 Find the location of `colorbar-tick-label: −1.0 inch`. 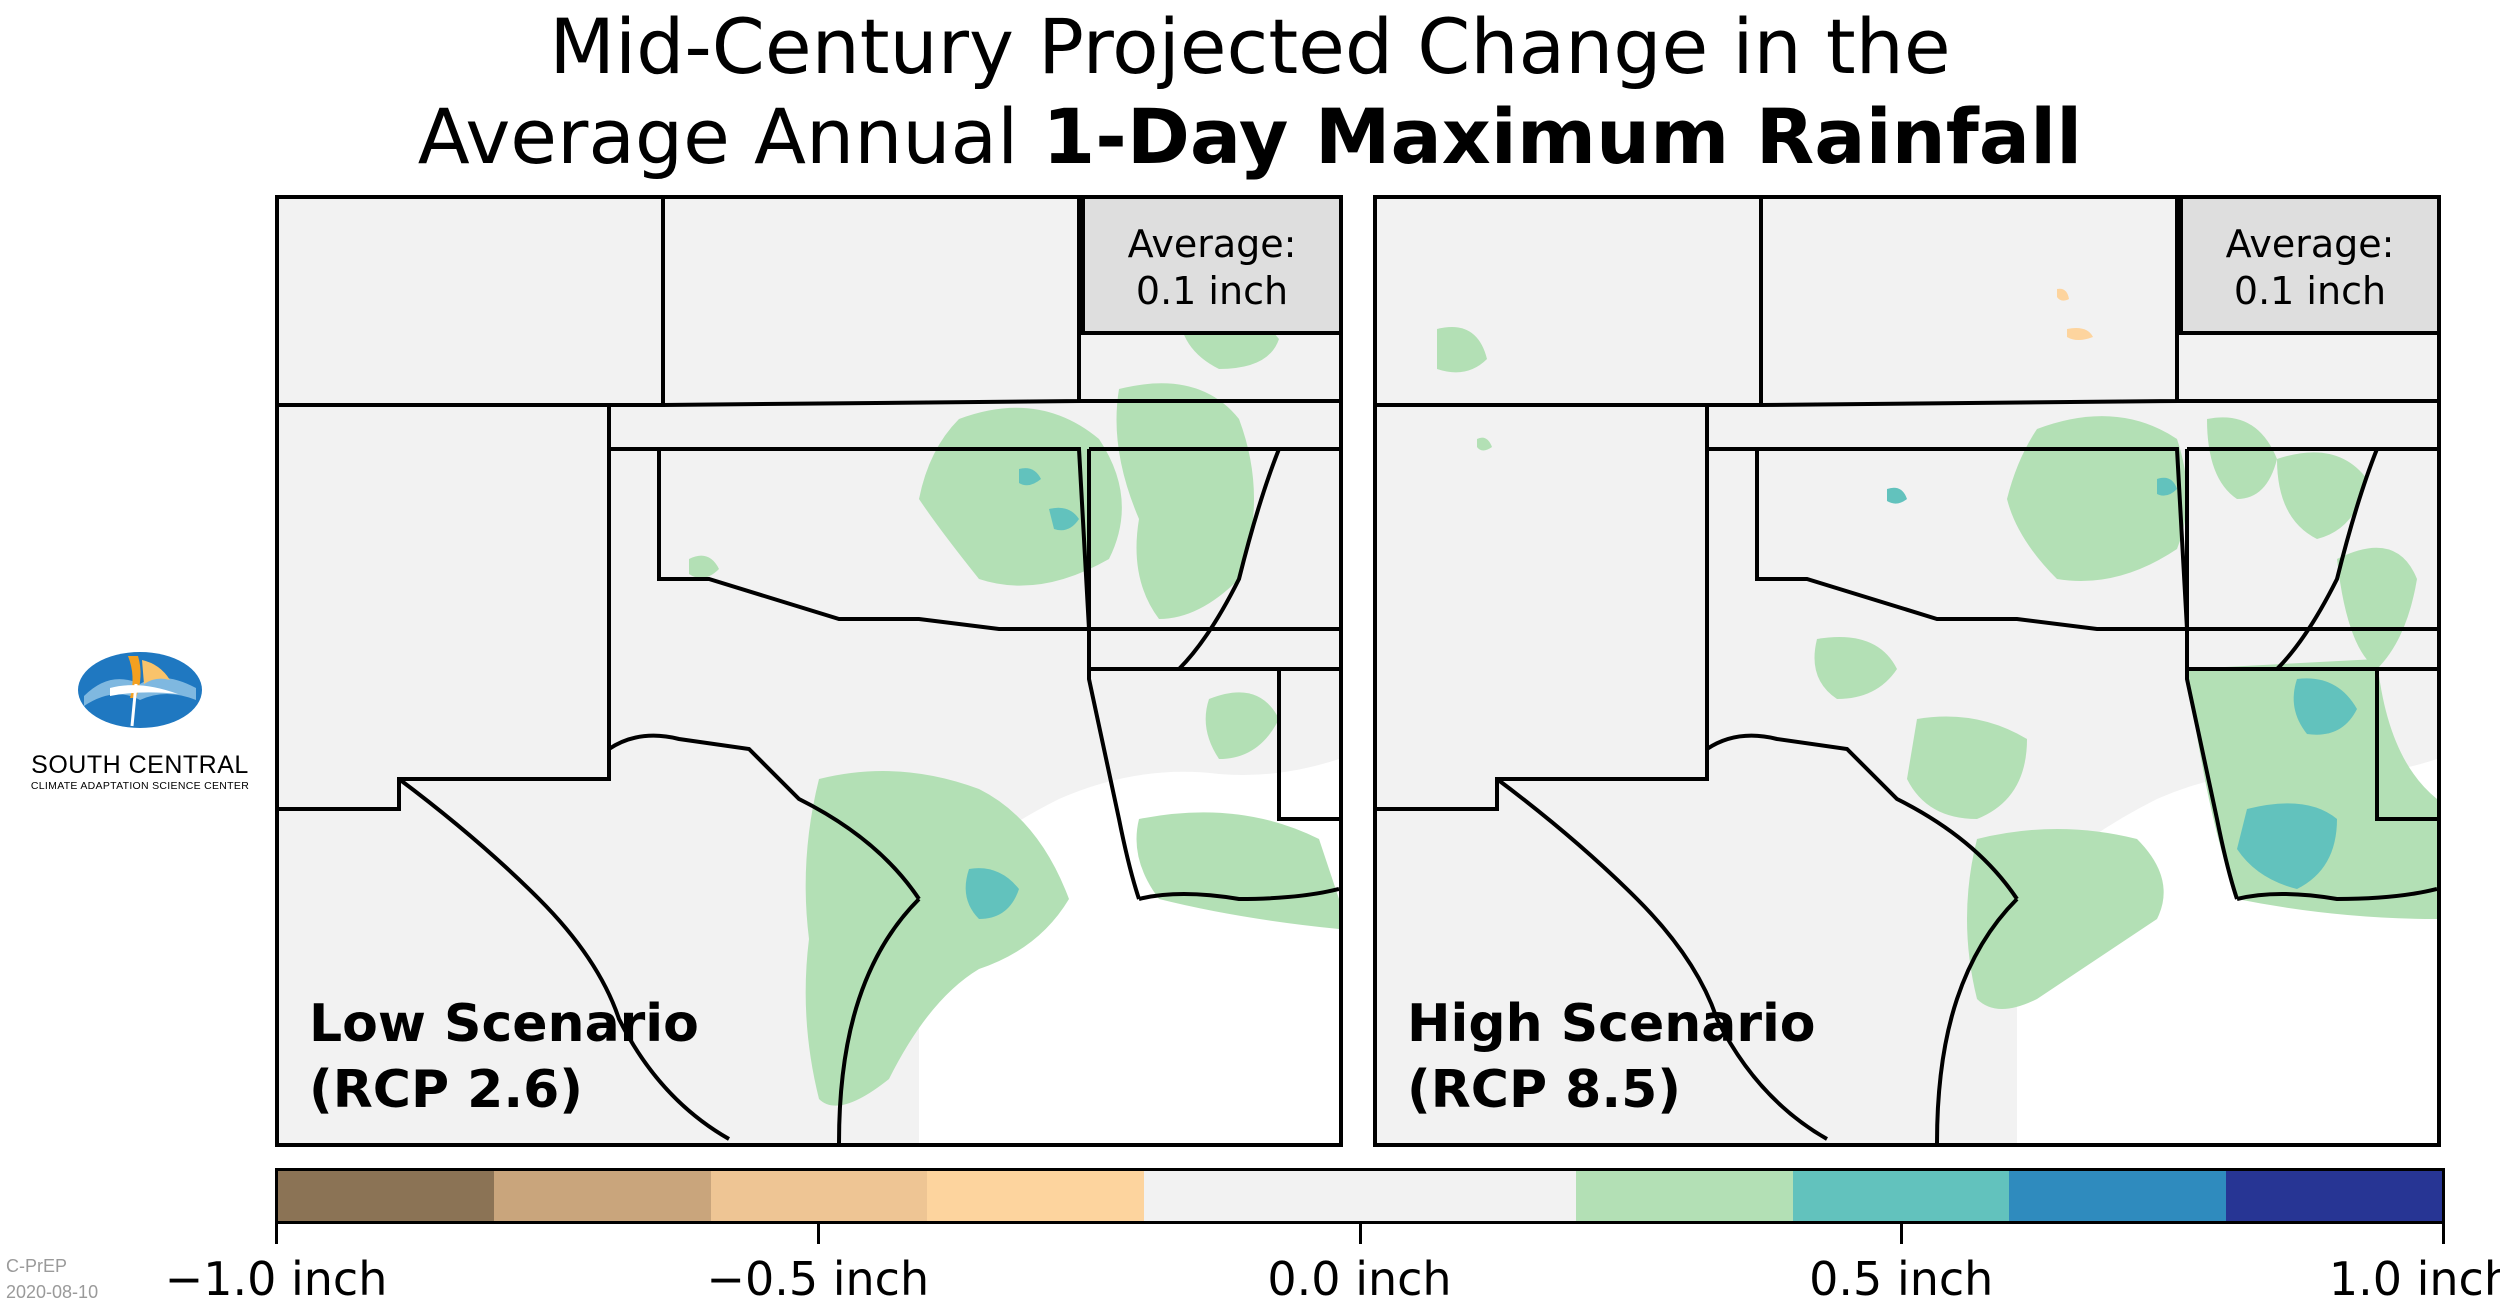

colorbar-tick-label: −1.0 inch is located at coordinates (276, 1279).